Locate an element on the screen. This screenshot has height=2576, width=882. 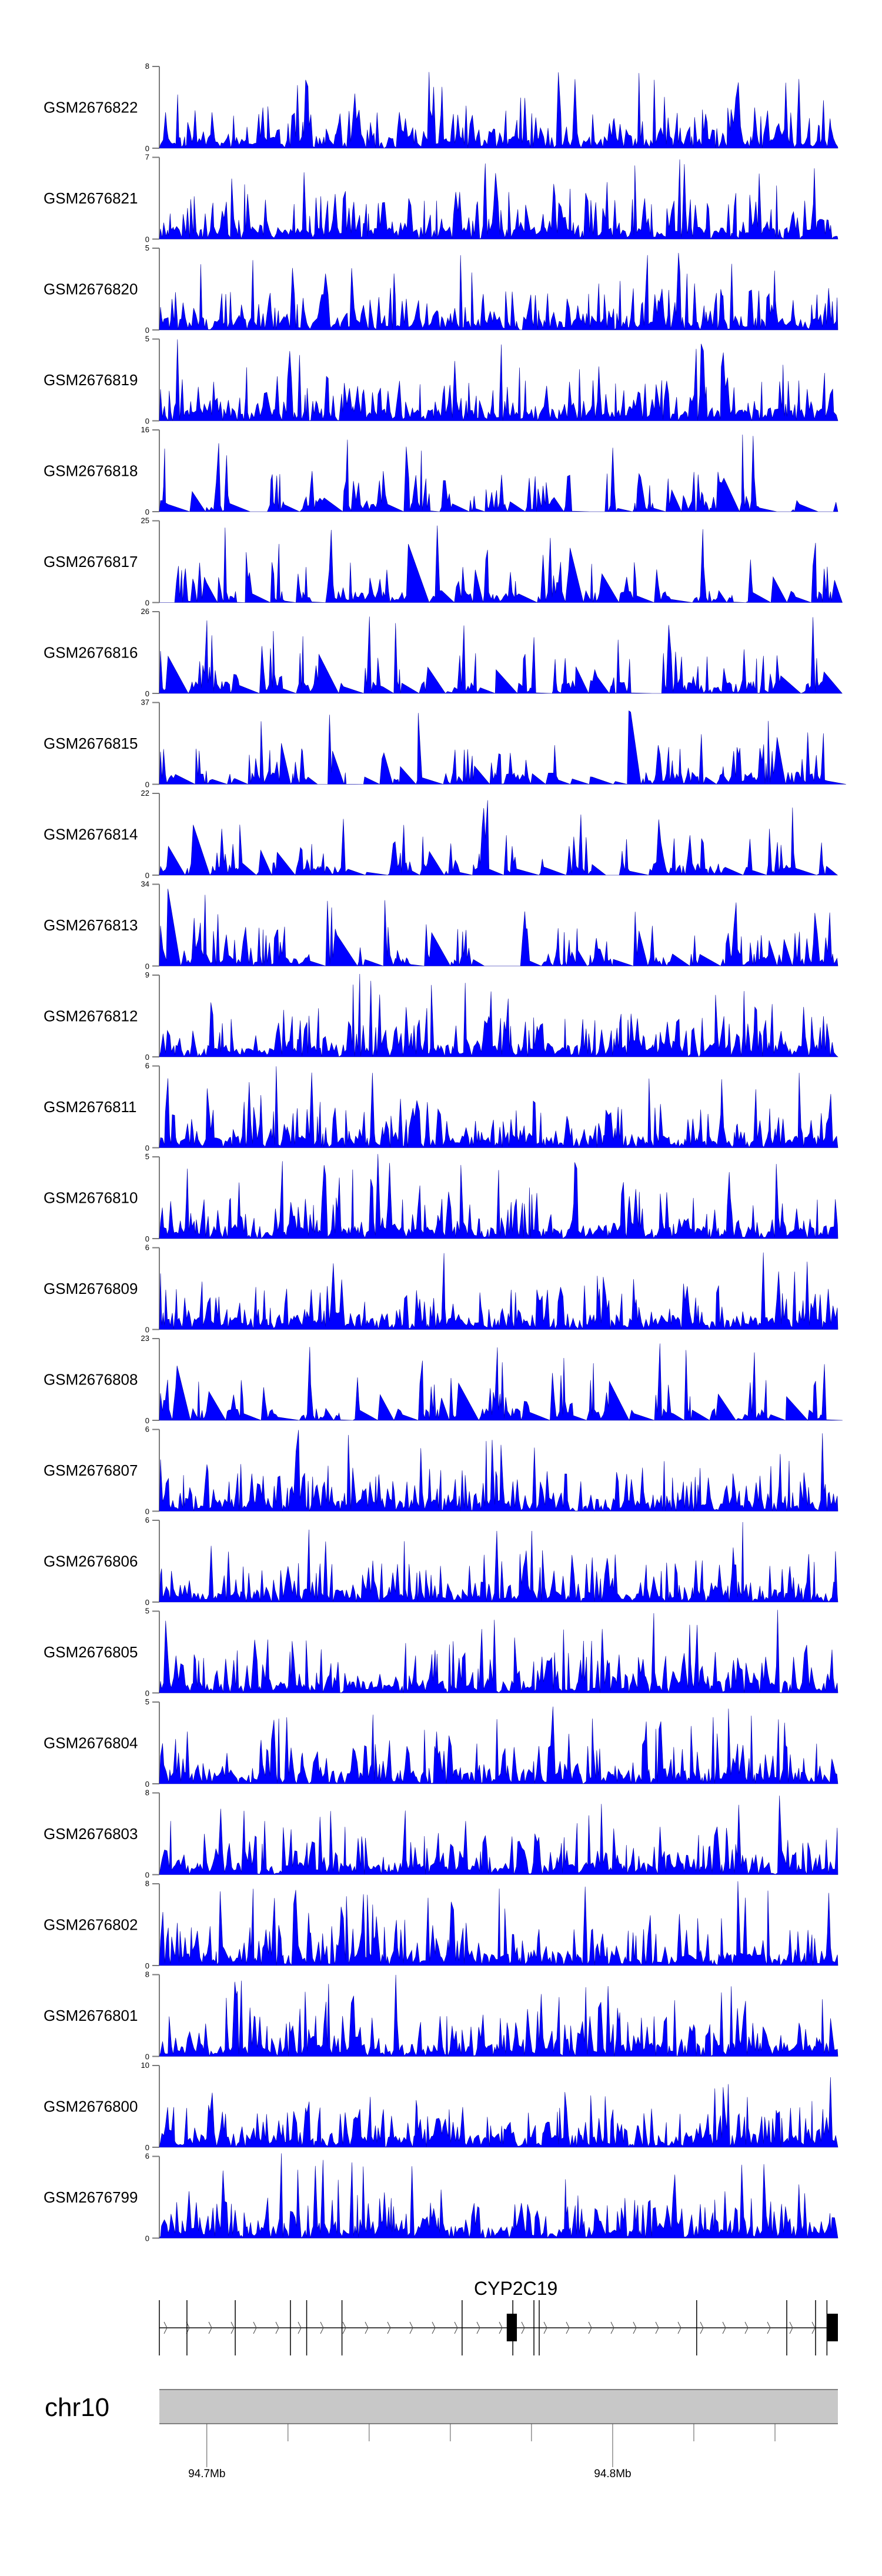
y-tick-label-max: 37 is located at coordinates (145, 702).